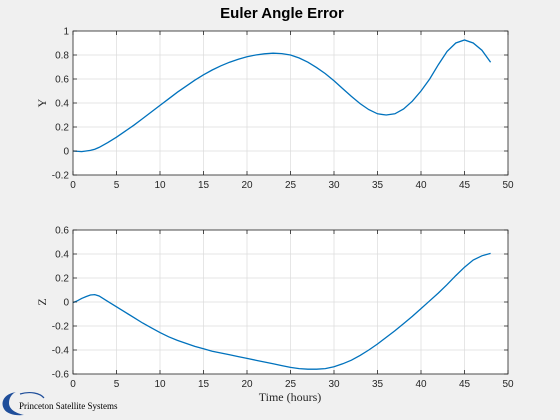  Describe the element at coordinates (465, 185) in the screenshot. I see `x-tick-label-y-9: 45` at that location.